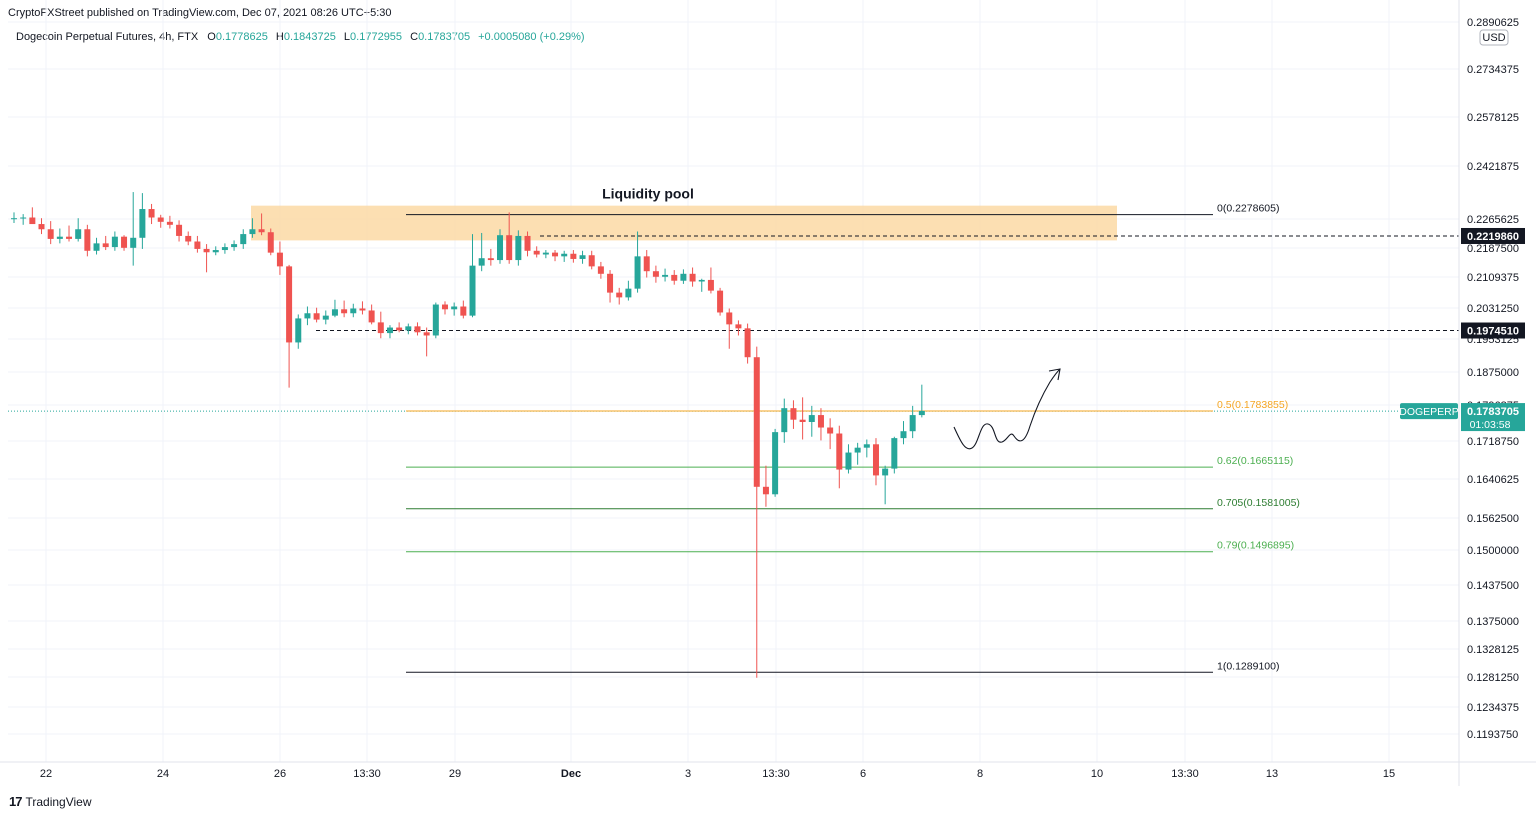  Describe the element at coordinates (717, 774) in the screenshot. I see `time-axis: 22 24 26 13:30 29 Dec 3 13:30 6 8 10 13:30 13 15` at that location.